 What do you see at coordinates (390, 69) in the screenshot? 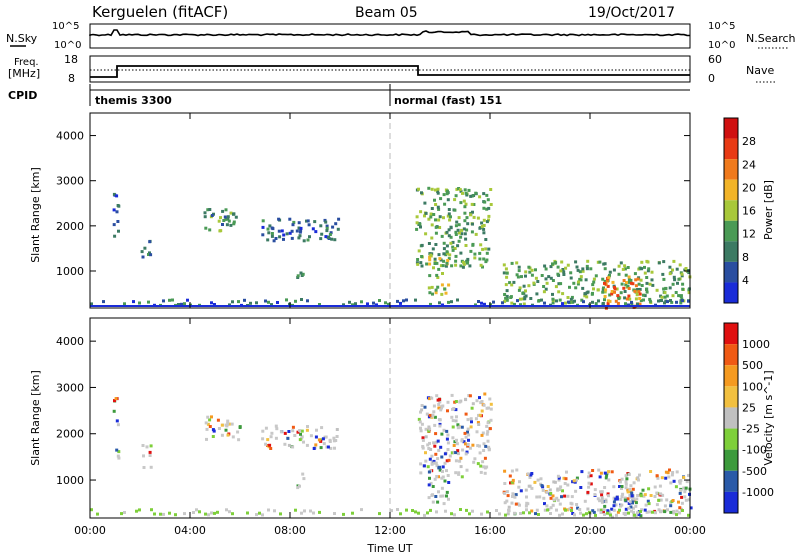
I see `freq-strip-frame` at bounding box center [390, 69].